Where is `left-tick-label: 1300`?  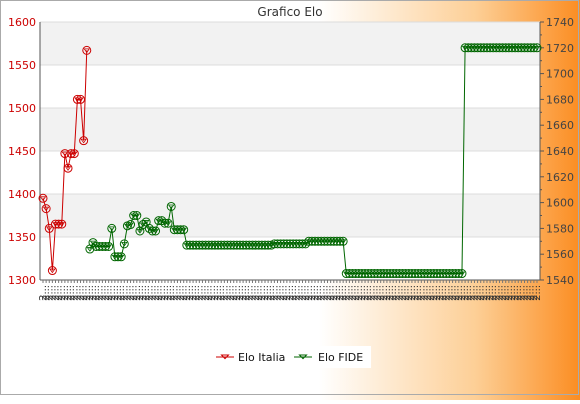
left-tick-label: 1300 is located at coordinates (22, 280).